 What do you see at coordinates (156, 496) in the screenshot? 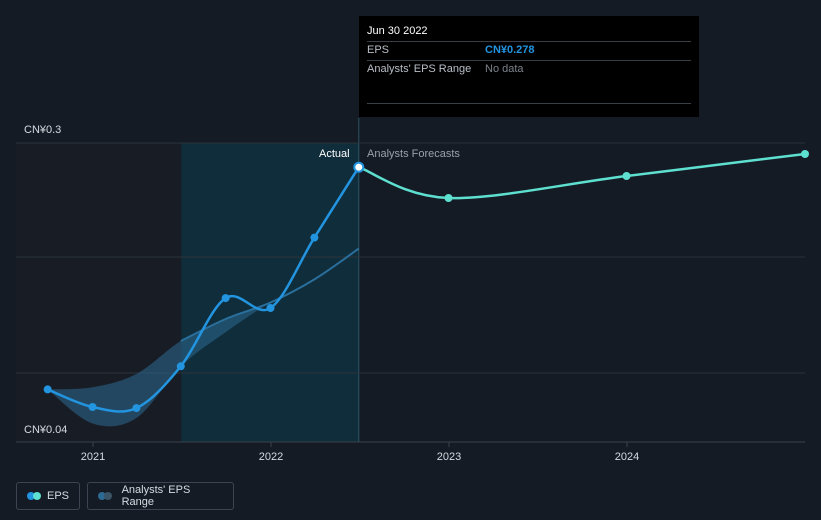
I see `legend-range-label: Analysts' EPS Range` at bounding box center [156, 496].